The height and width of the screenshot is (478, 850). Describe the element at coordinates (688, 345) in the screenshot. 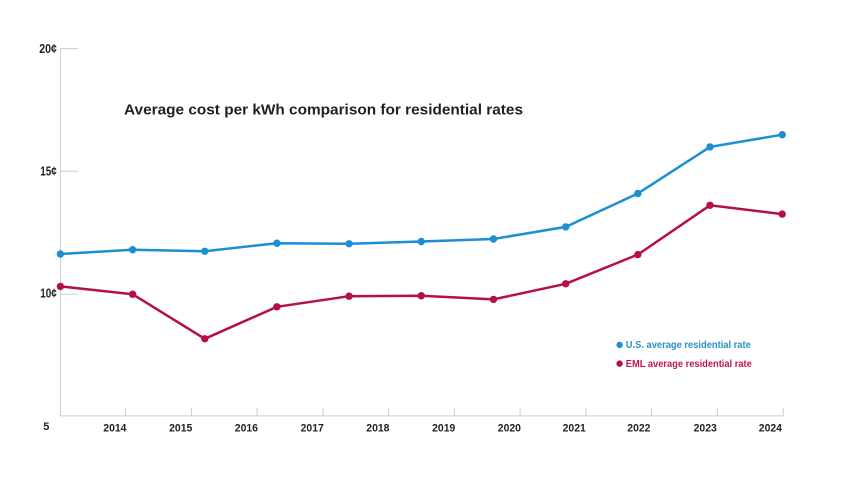

I see `svg-text: U.S. average residential rate` at that location.